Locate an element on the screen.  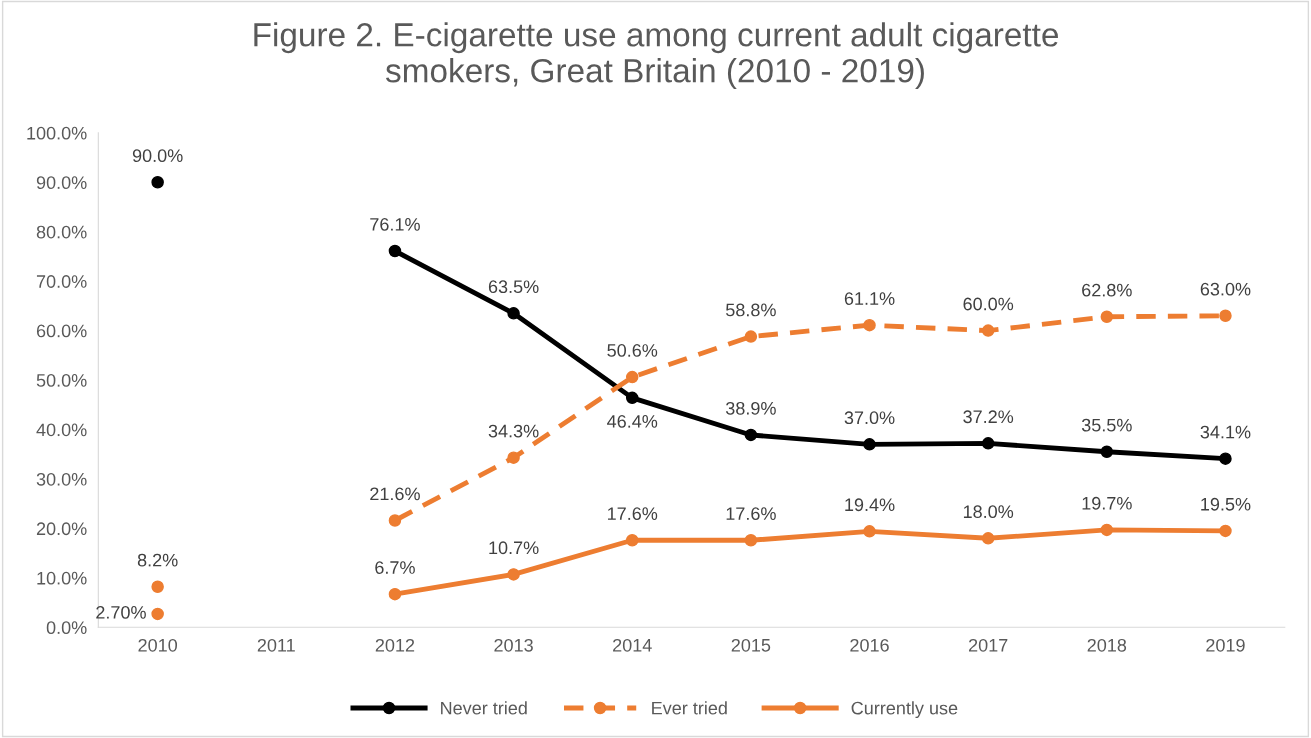
data-label: 19.4% is located at coordinates (870, 505).